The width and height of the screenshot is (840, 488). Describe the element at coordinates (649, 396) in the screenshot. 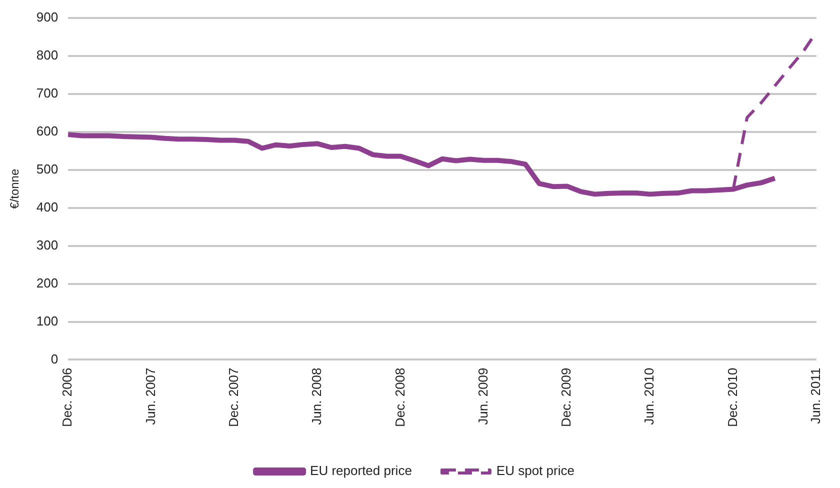

I see `x-tick-label: Jun. 2010` at that location.